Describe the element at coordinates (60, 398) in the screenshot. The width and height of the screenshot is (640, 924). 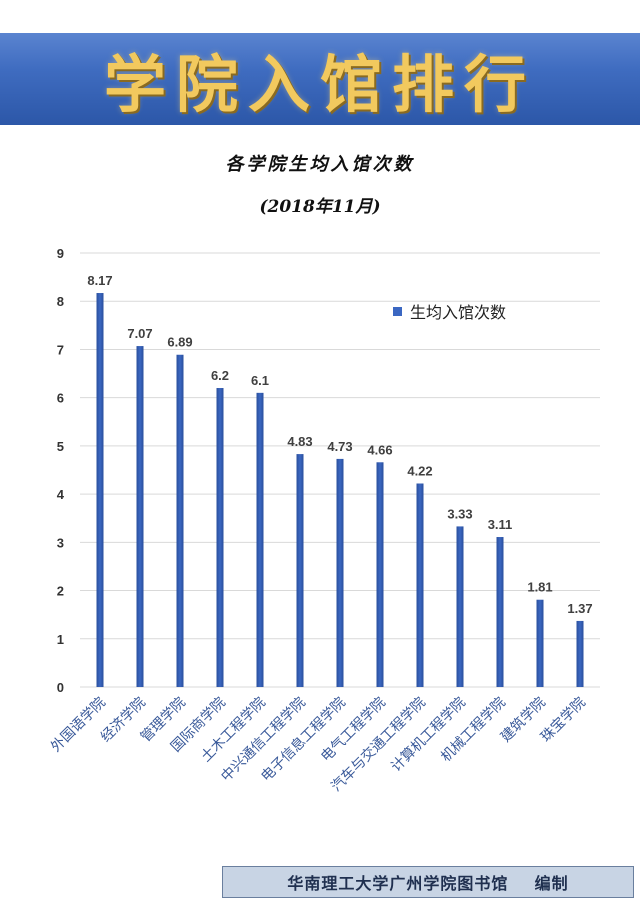
I see `y-tick-label: 6` at that location.